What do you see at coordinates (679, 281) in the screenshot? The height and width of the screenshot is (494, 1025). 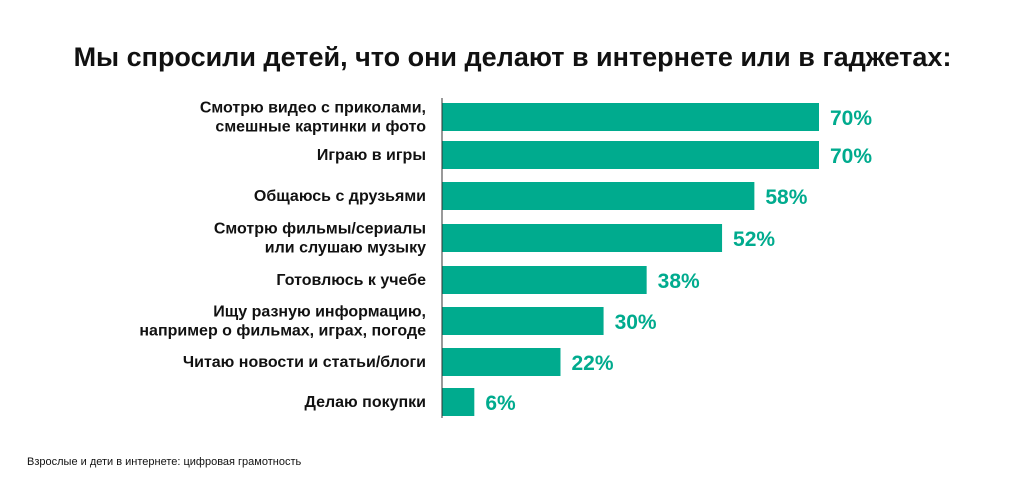 I see `value-label-5: 38%` at bounding box center [679, 281].